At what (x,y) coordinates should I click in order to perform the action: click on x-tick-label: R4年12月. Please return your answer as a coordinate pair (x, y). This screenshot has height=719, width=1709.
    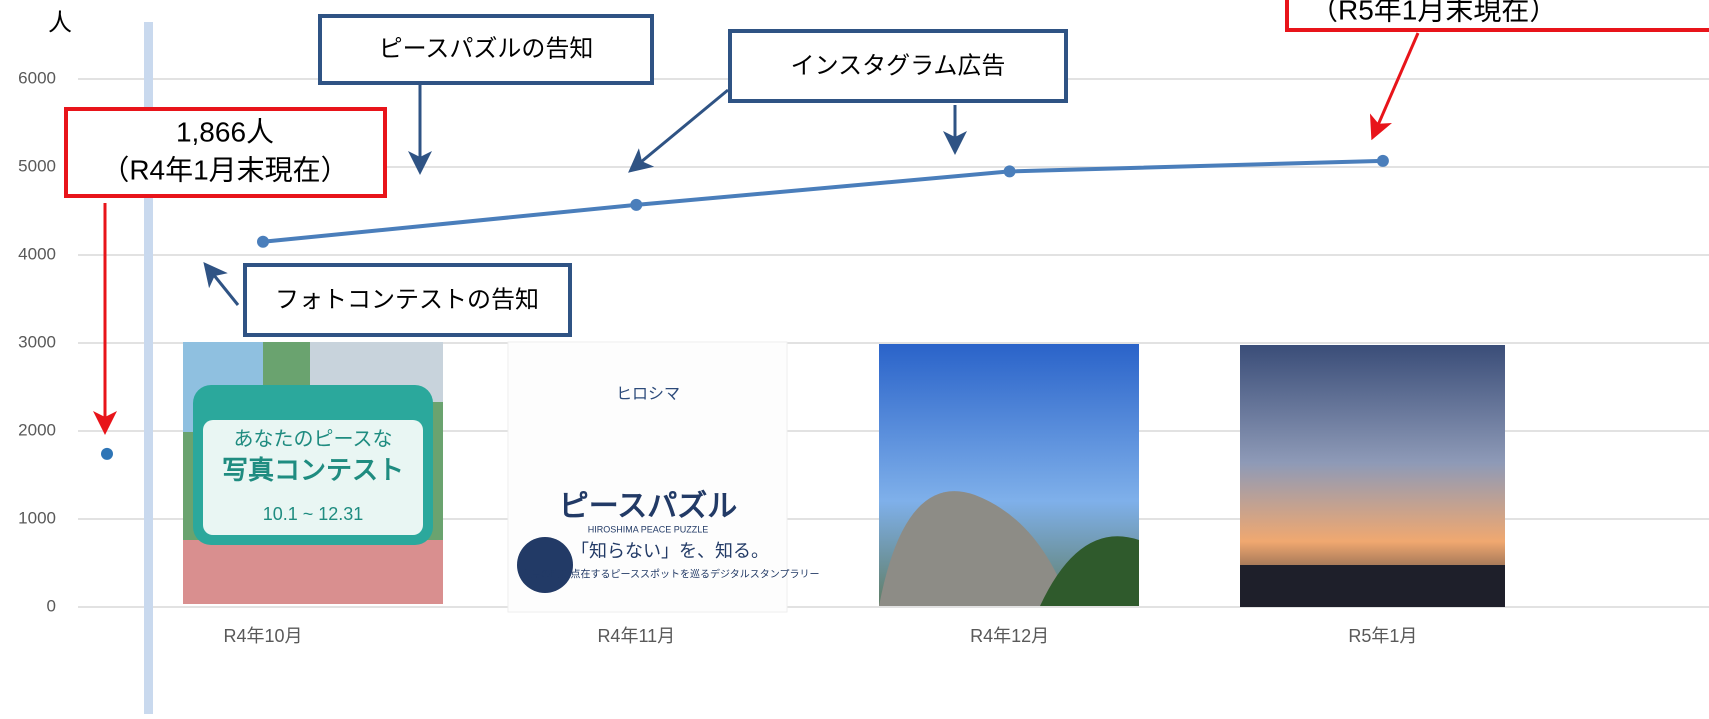
    Looking at the image, I should click on (1009, 636).